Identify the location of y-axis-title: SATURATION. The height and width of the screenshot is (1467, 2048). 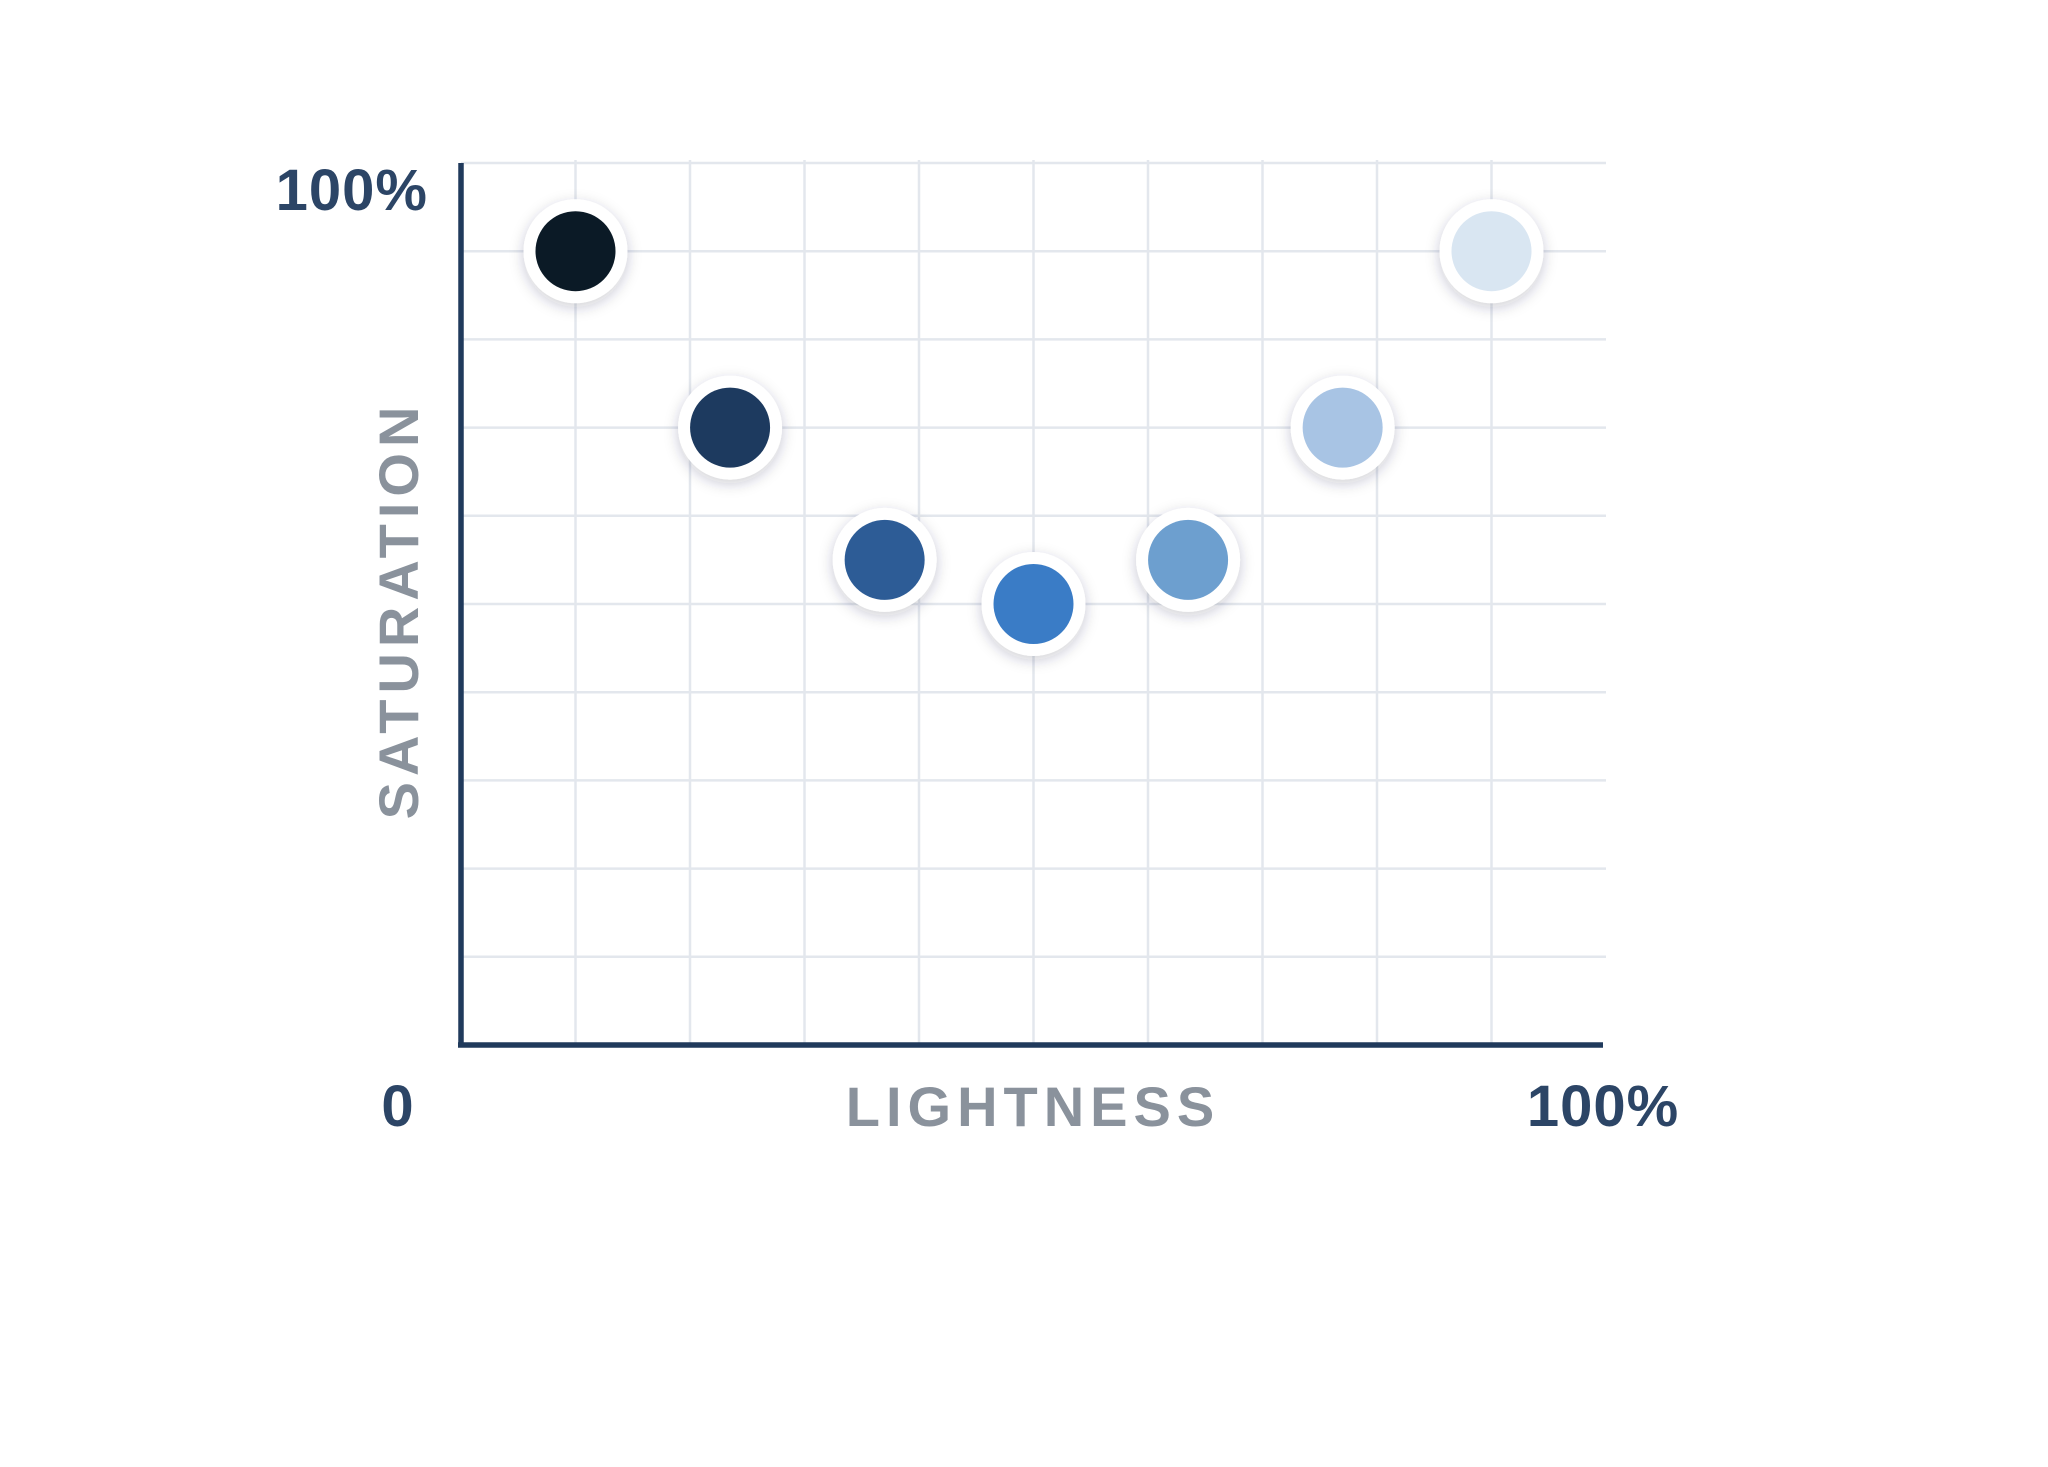
(398, 610).